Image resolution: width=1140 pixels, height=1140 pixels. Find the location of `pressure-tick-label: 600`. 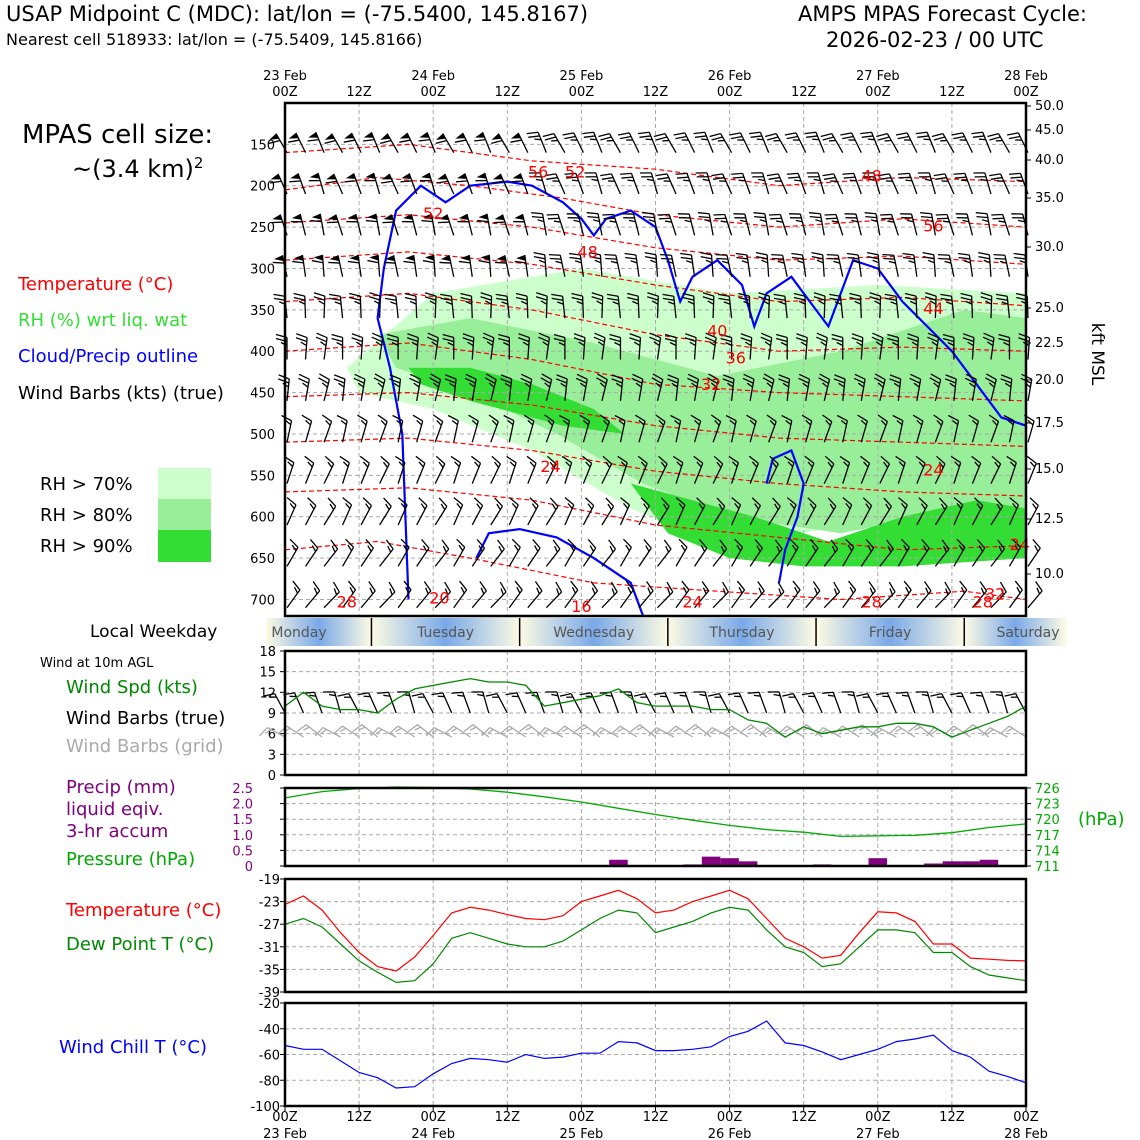

pressure-tick-label: 600 is located at coordinates (262, 518).